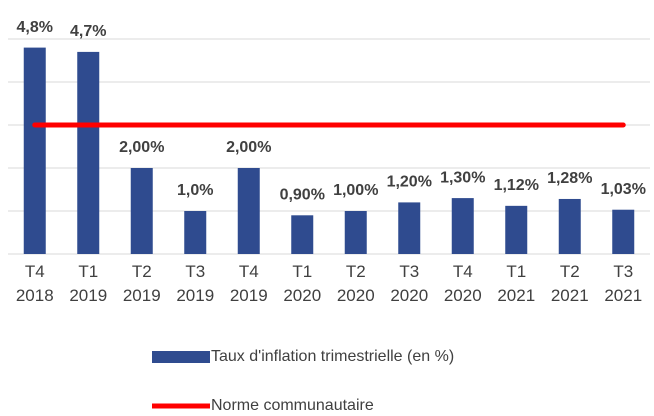 The height and width of the screenshot is (416, 654). What do you see at coordinates (302, 283) in the screenshot?
I see `x-tick-label: T1 2020` at bounding box center [302, 283].